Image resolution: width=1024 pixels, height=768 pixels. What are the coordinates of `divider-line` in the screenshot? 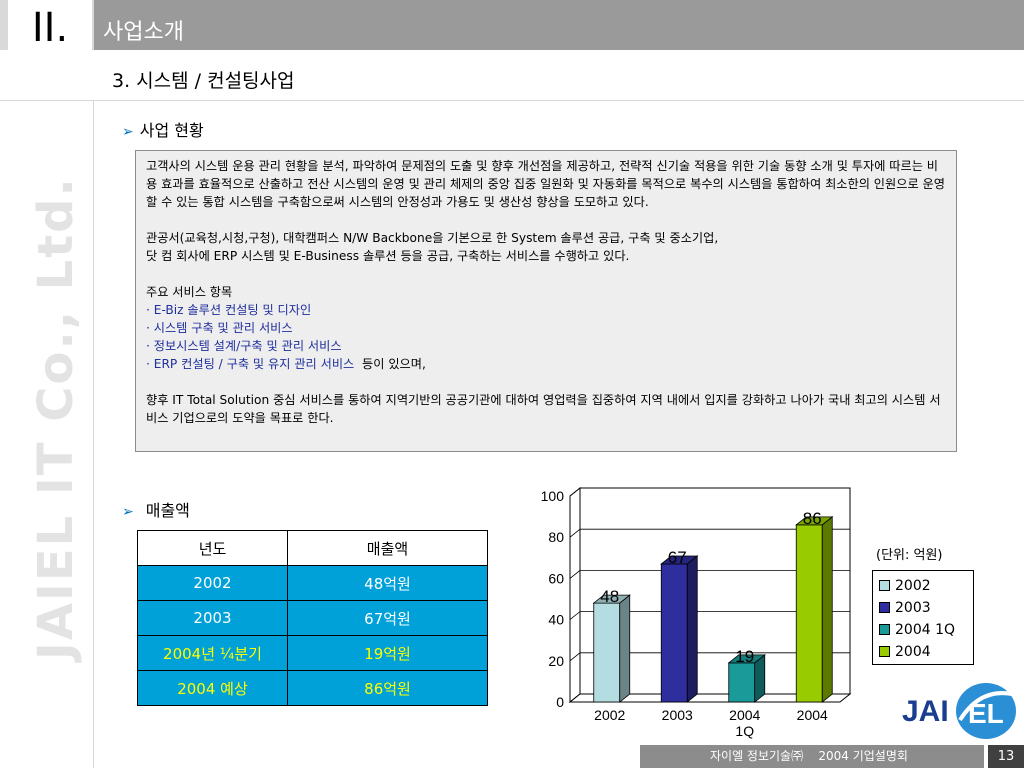 It's located at (512, 100).